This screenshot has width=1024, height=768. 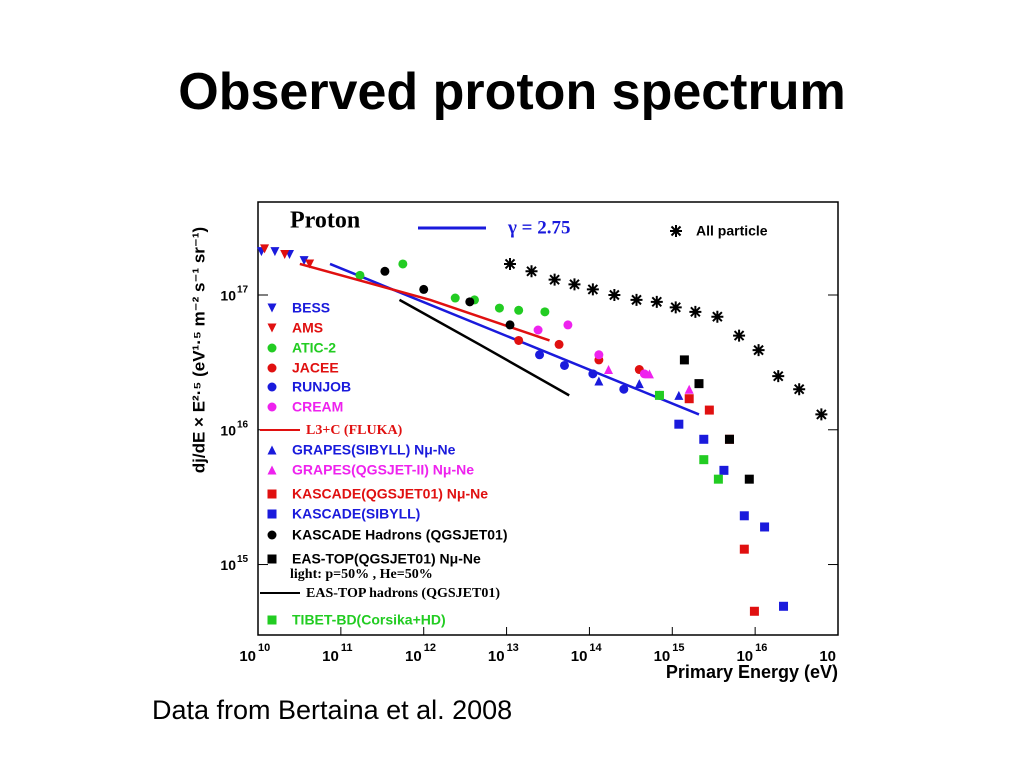 What do you see at coordinates (538, 227) in the screenshot?
I see `legend-label: γ = 2.75` at bounding box center [538, 227].